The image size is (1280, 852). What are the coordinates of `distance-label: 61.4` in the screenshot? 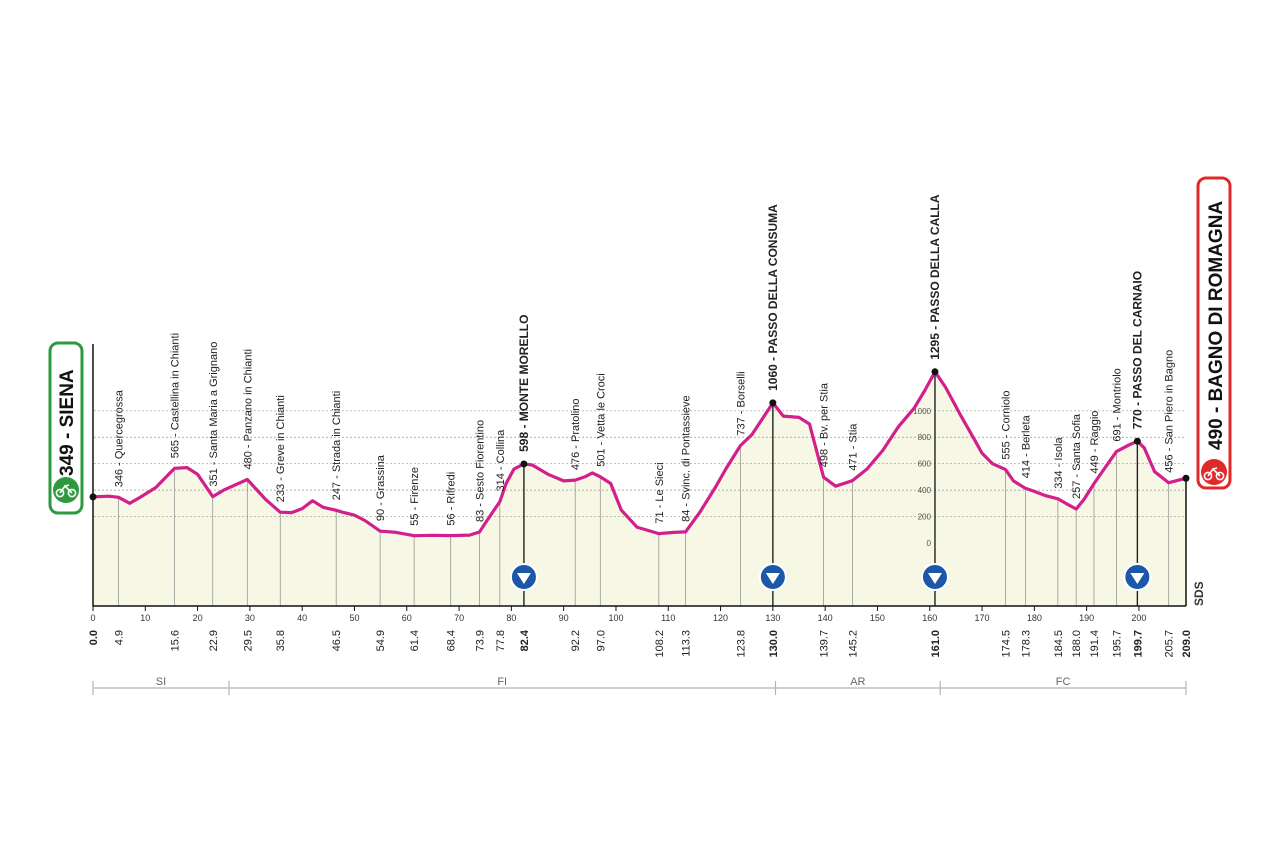 It's located at (415, 640).